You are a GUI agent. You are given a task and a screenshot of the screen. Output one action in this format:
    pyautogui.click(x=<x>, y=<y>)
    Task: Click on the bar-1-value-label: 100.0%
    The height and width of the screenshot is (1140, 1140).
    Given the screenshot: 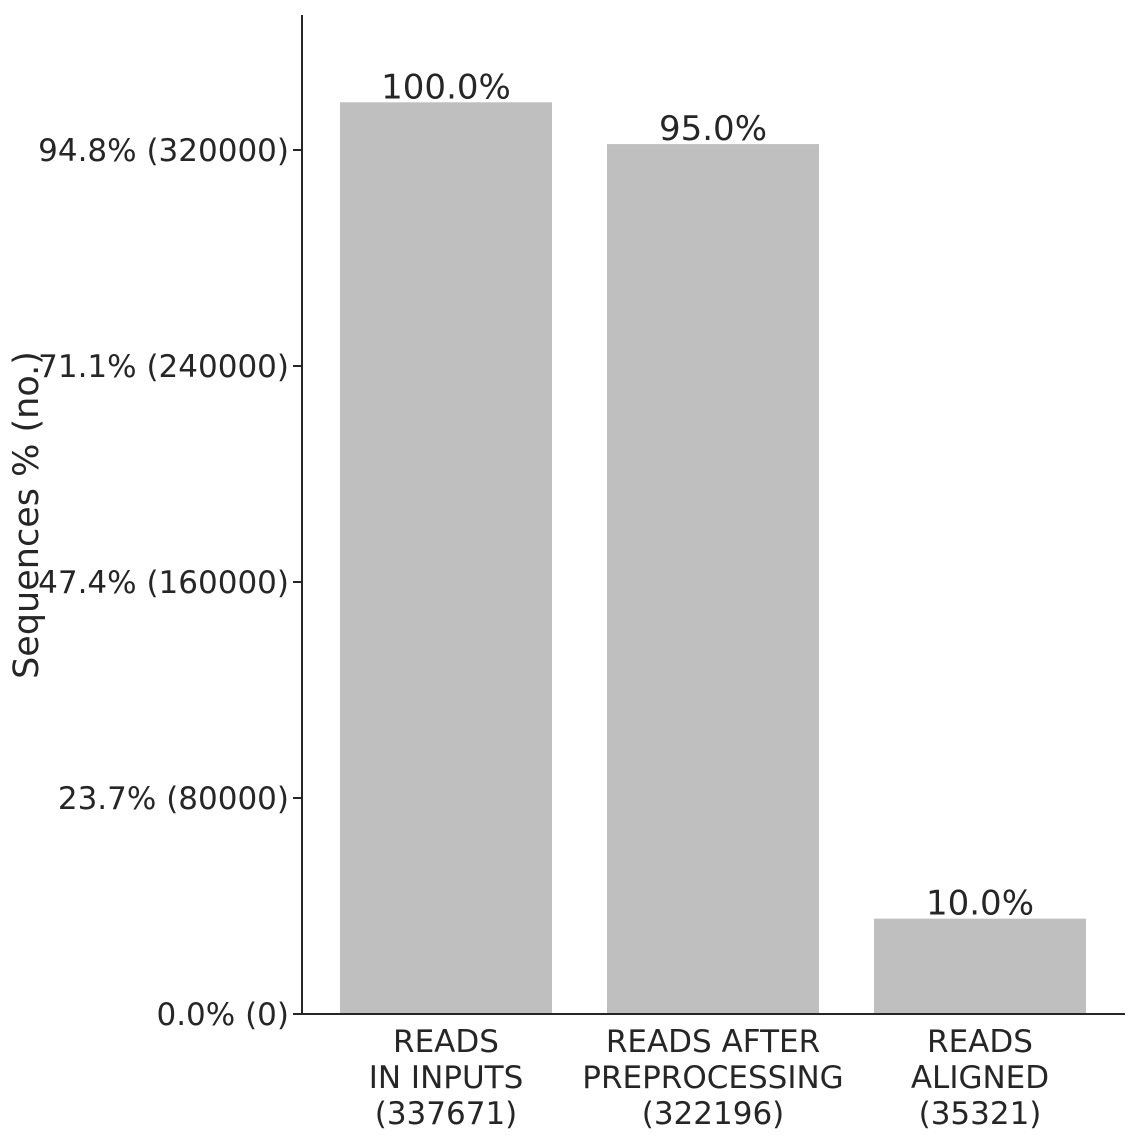 What is the action you would take?
    pyautogui.click(x=446, y=87)
    